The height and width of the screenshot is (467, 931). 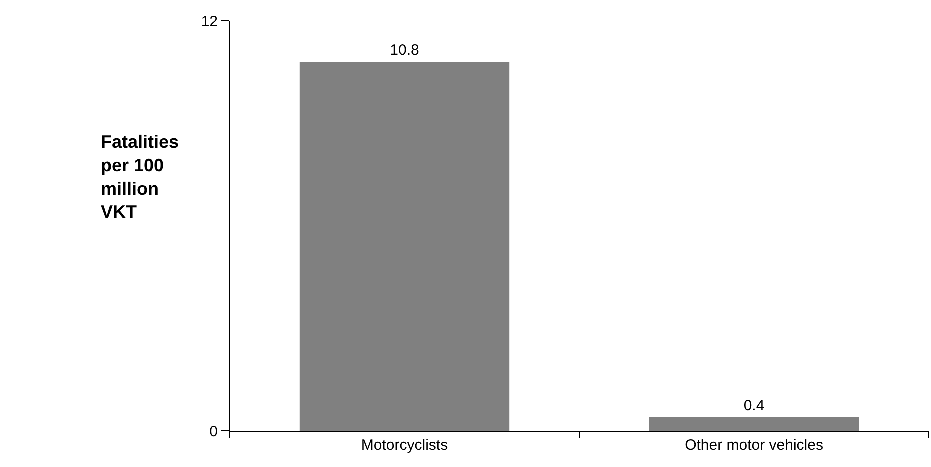 What do you see at coordinates (754, 405) in the screenshot?
I see `data-label: 0.4` at bounding box center [754, 405].